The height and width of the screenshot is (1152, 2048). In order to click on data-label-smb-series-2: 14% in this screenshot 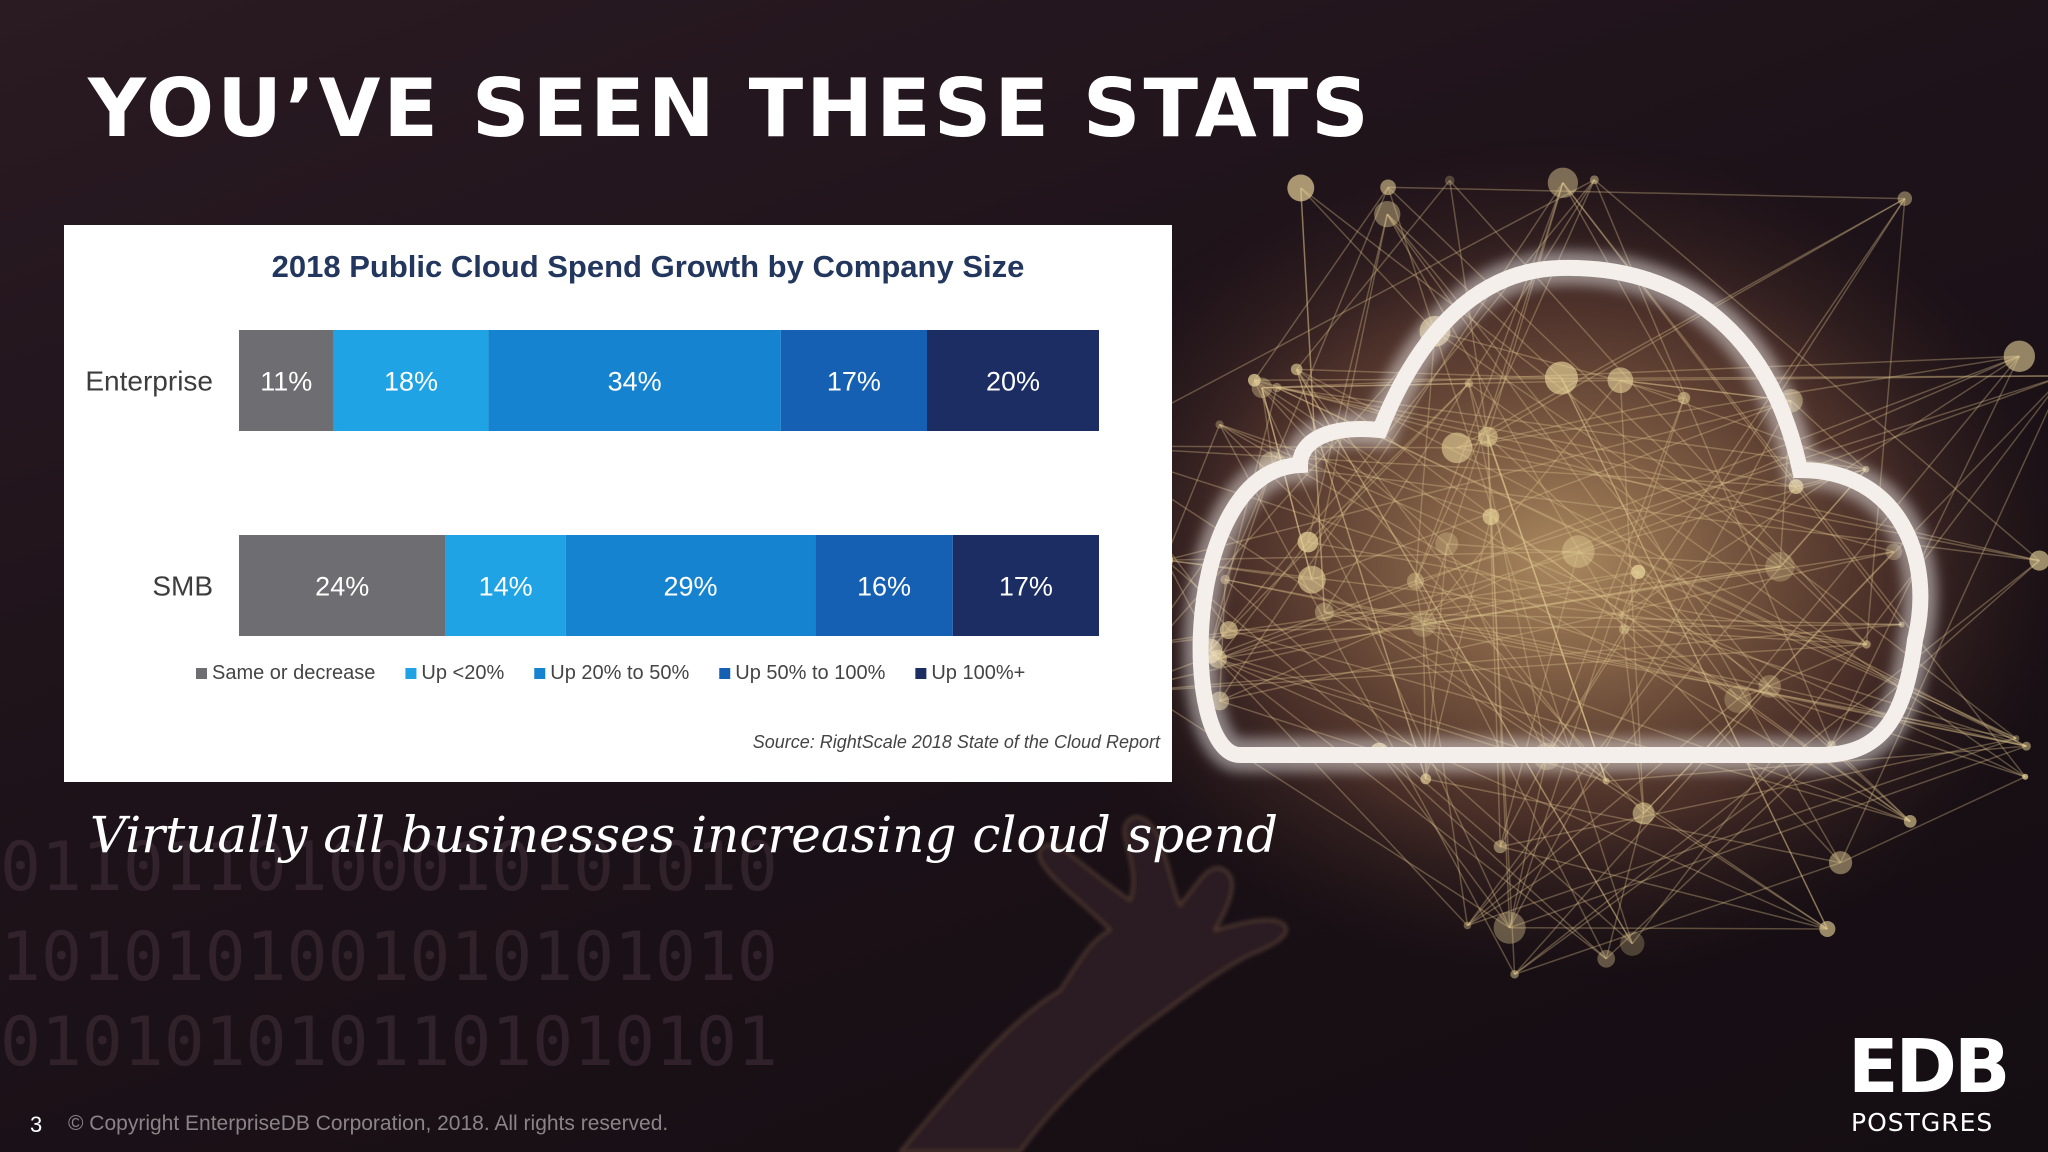, I will do `click(506, 587)`.